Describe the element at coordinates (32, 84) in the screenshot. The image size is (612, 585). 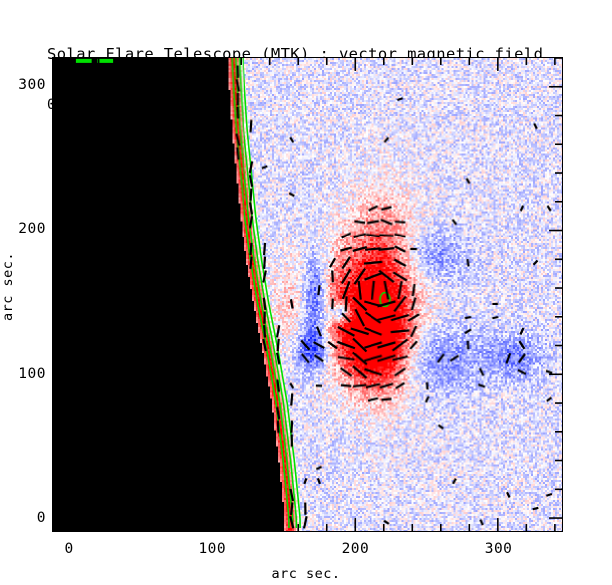
I see `y-tick-label: 300` at that location.